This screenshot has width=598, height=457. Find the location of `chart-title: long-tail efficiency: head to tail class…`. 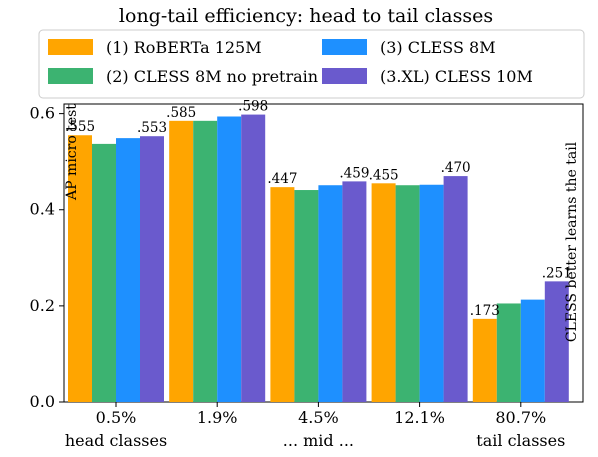

chart-title: long-tail efficiency: head to tail class… is located at coordinates (306, 16).